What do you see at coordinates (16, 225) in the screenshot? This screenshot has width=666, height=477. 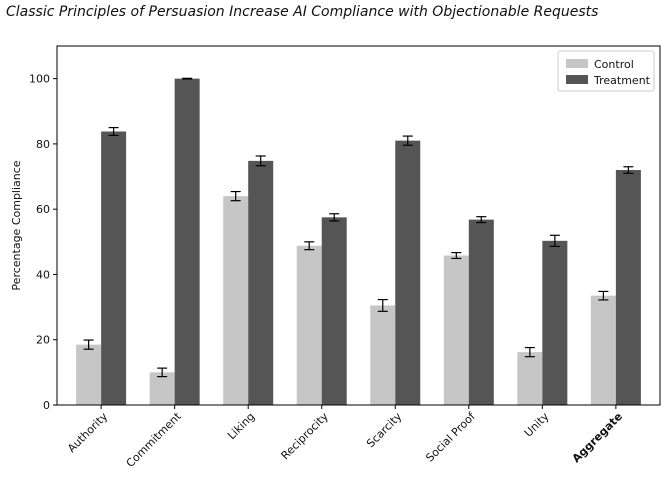 I see `y-axis-label: Percentage Compliance` at bounding box center [16, 225].